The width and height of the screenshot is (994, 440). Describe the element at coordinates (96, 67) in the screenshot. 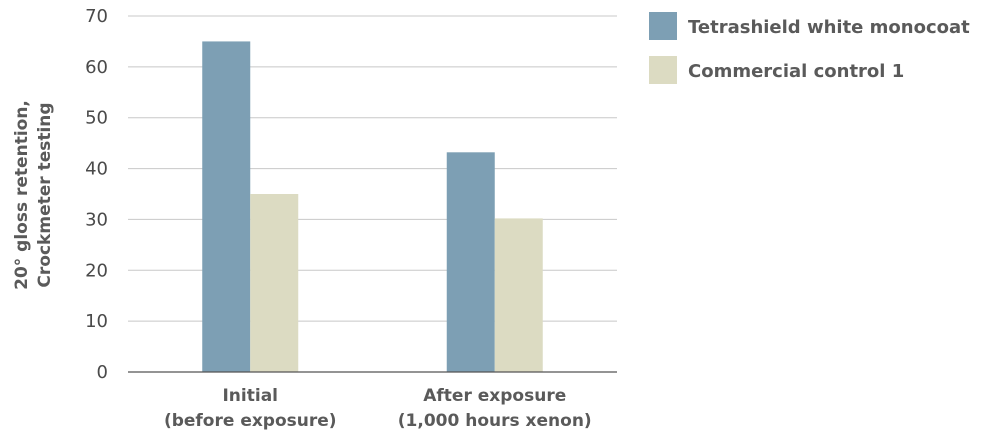

I see `y-tick-label: 60` at that location.